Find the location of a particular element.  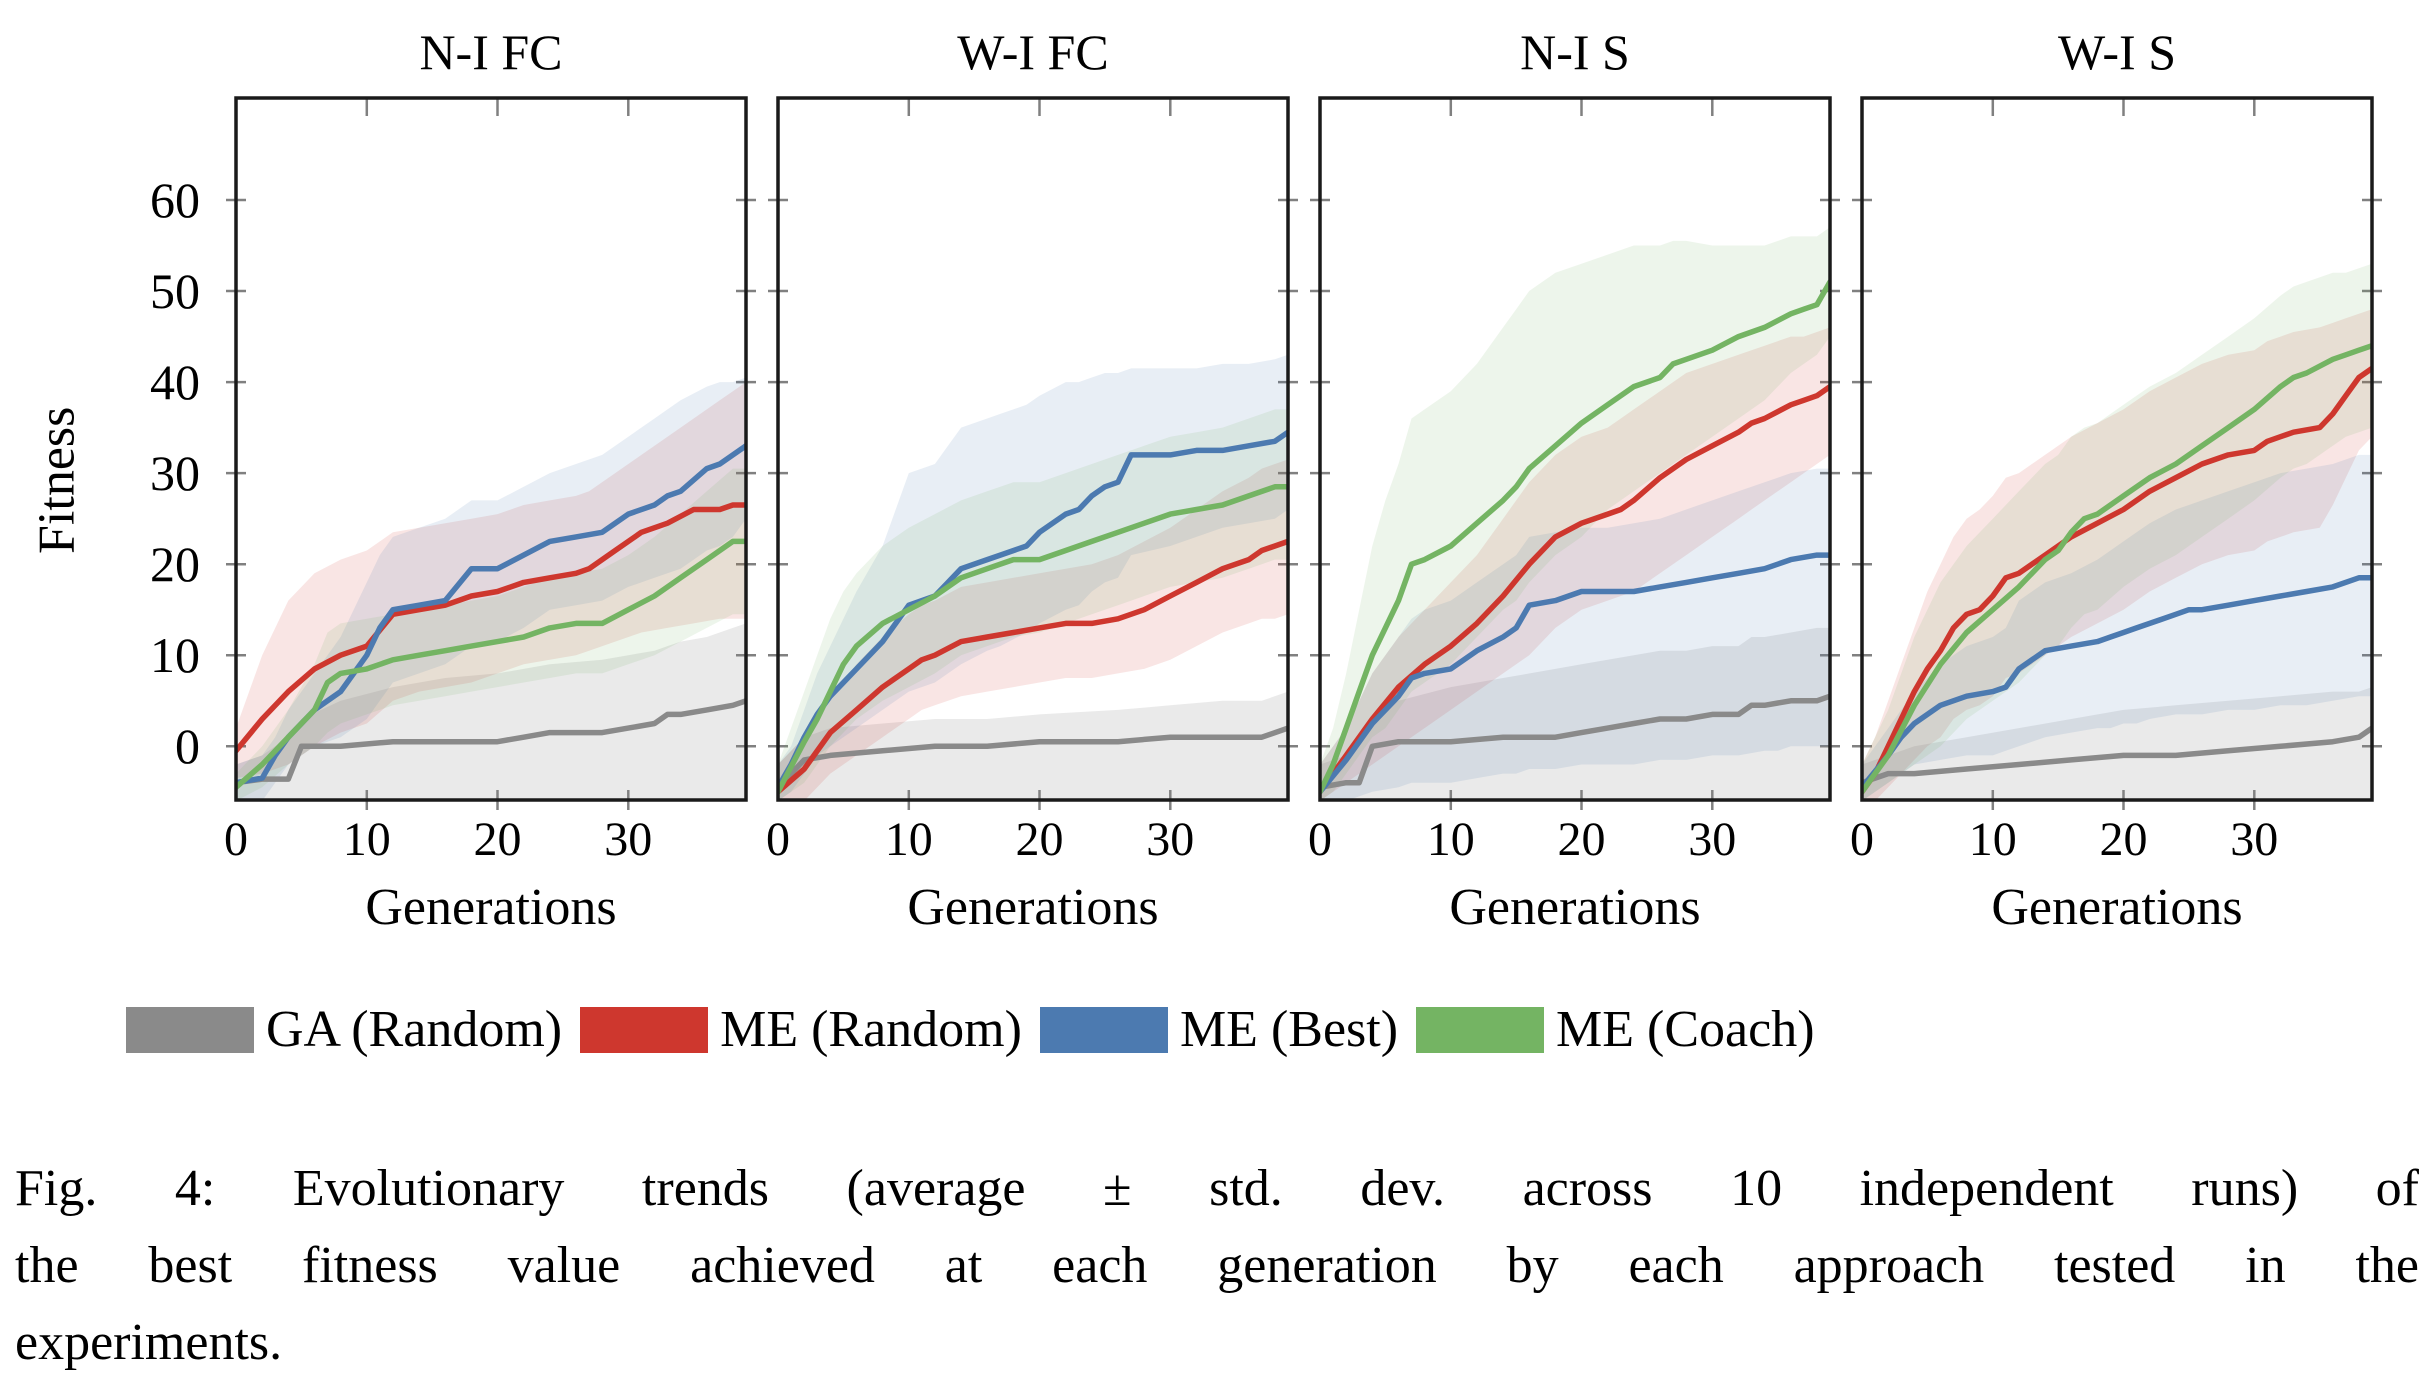

y-tick-label: 0 is located at coordinates (187, 746).